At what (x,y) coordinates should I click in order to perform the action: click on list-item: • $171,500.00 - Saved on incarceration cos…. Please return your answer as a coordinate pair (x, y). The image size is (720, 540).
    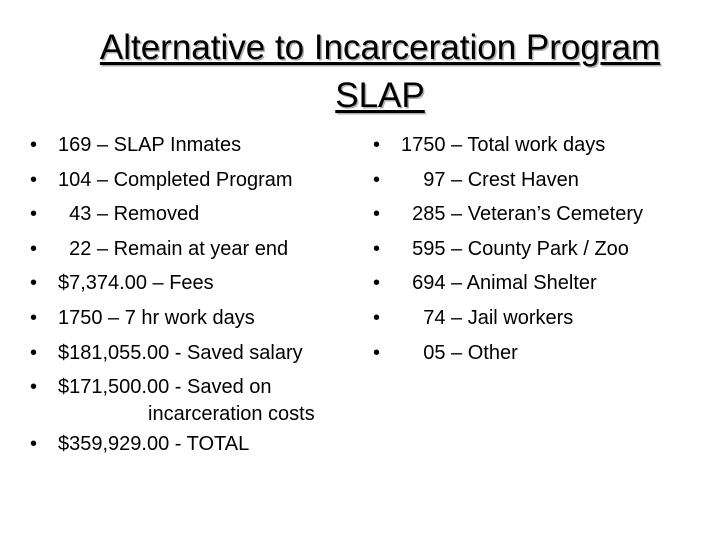
    Looking at the image, I should click on (202, 398).